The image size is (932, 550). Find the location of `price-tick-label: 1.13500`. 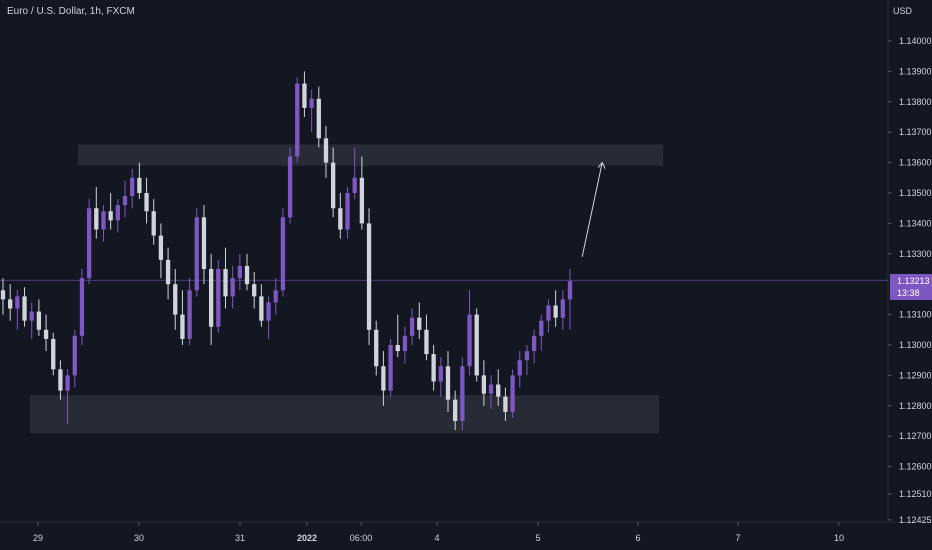

price-tick-label: 1.13500 is located at coordinates (915, 193).